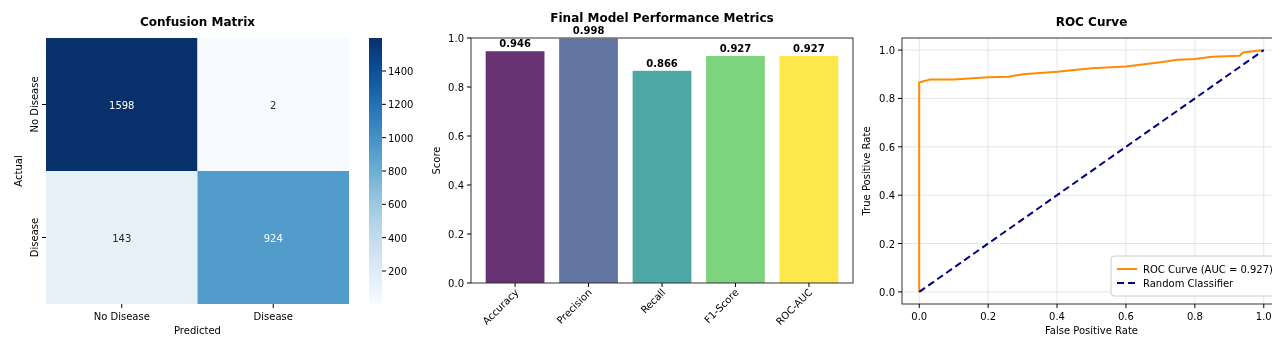  What do you see at coordinates (662, 18) in the screenshot?
I see `chart-title: Final Model Performance Metrics` at bounding box center [662, 18].